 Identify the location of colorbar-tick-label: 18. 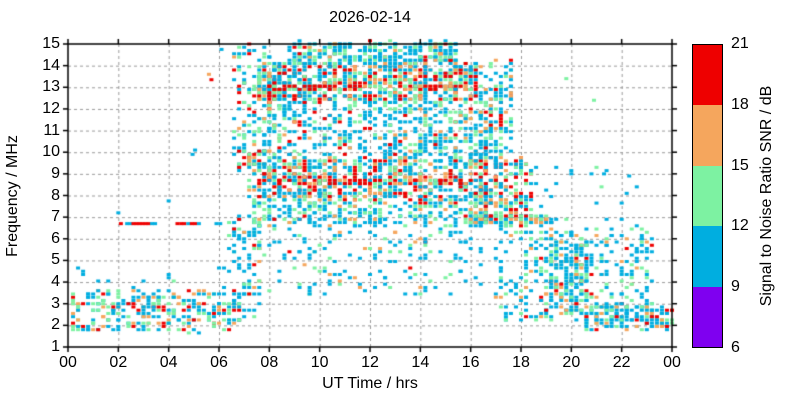
(740, 104).